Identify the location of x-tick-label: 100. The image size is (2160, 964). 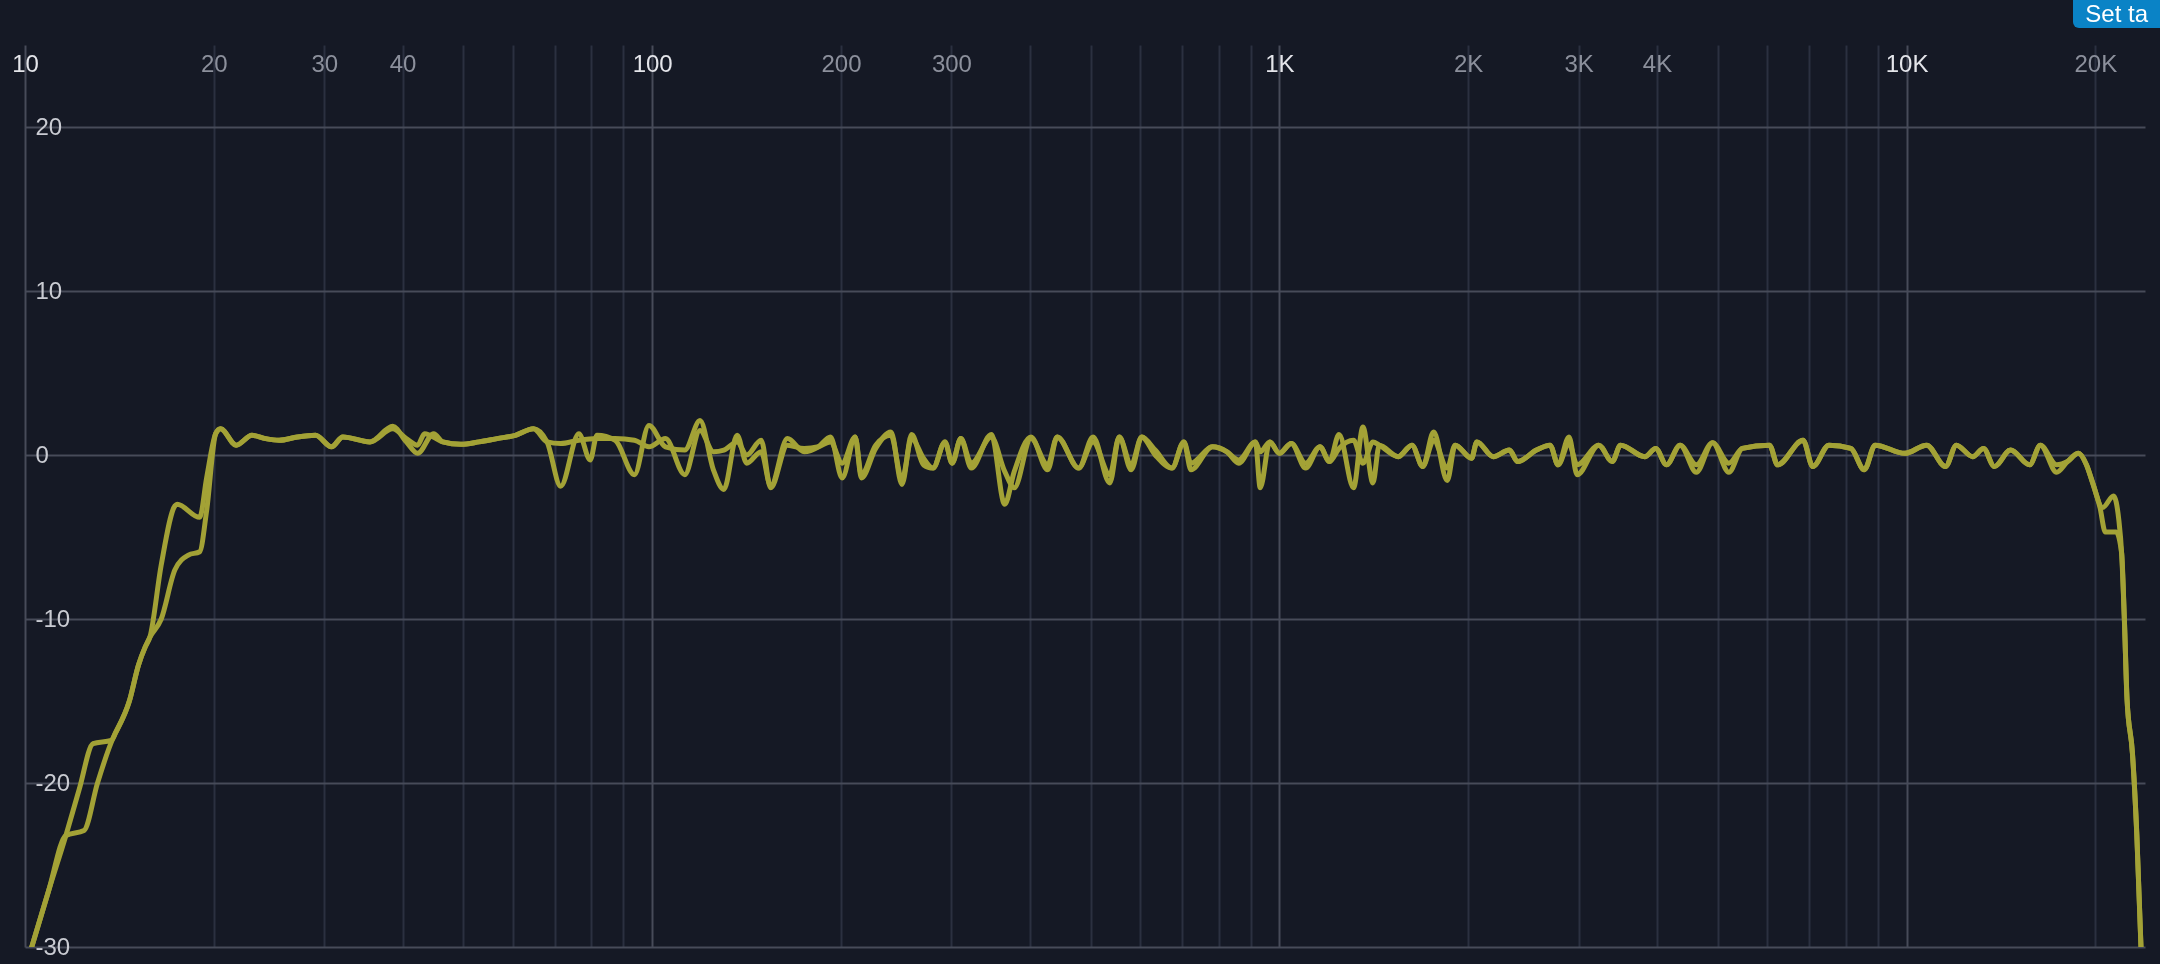
(652, 63).